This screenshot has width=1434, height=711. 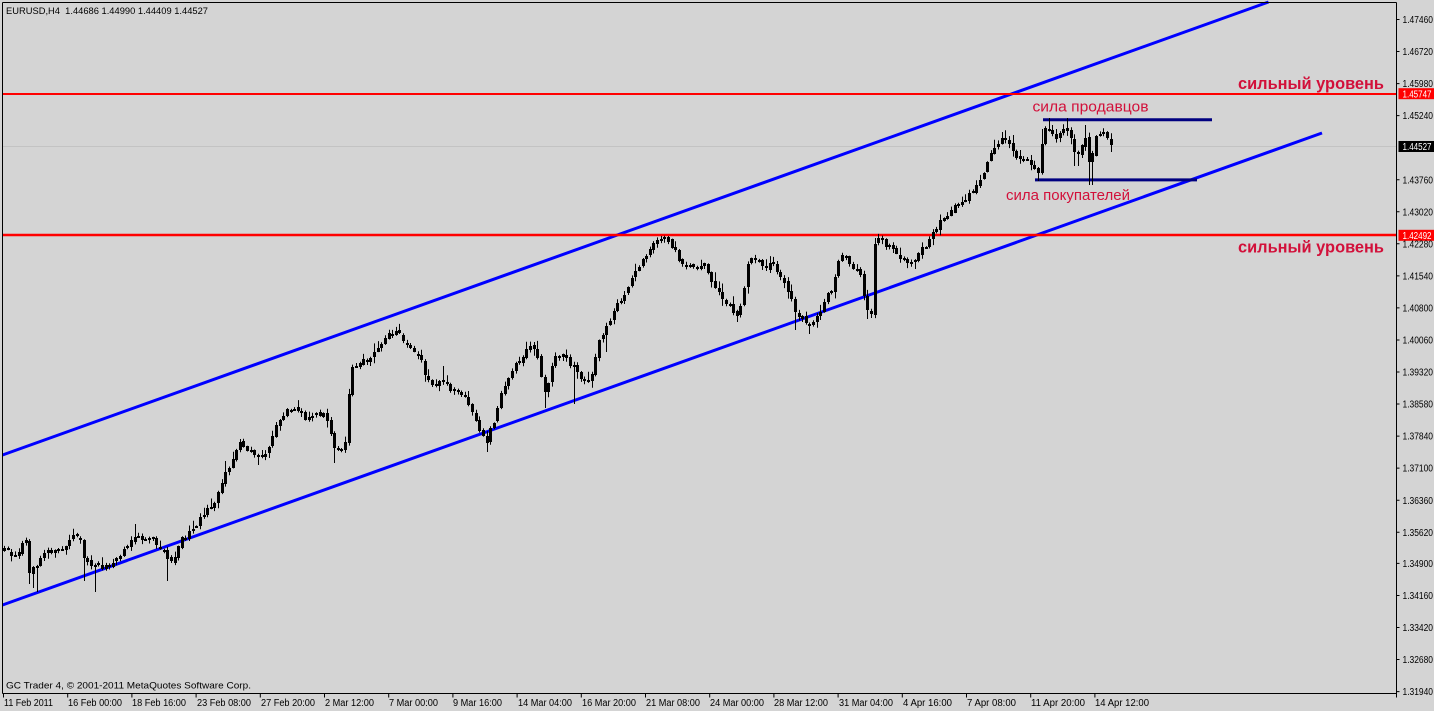 What do you see at coordinates (927, 703) in the screenshot?
I see `svg-text: 4 Apr 16:00` at bounding box center [927, 703].